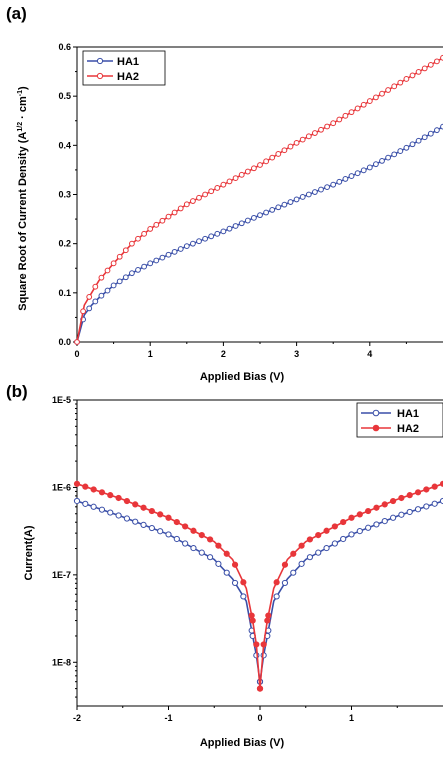 This screenshot has width=443, height=760. What do you see at coordinates (100, 61) in the screenshot?
I see `legend-marker-HA1` at bounding box center [100, 61].